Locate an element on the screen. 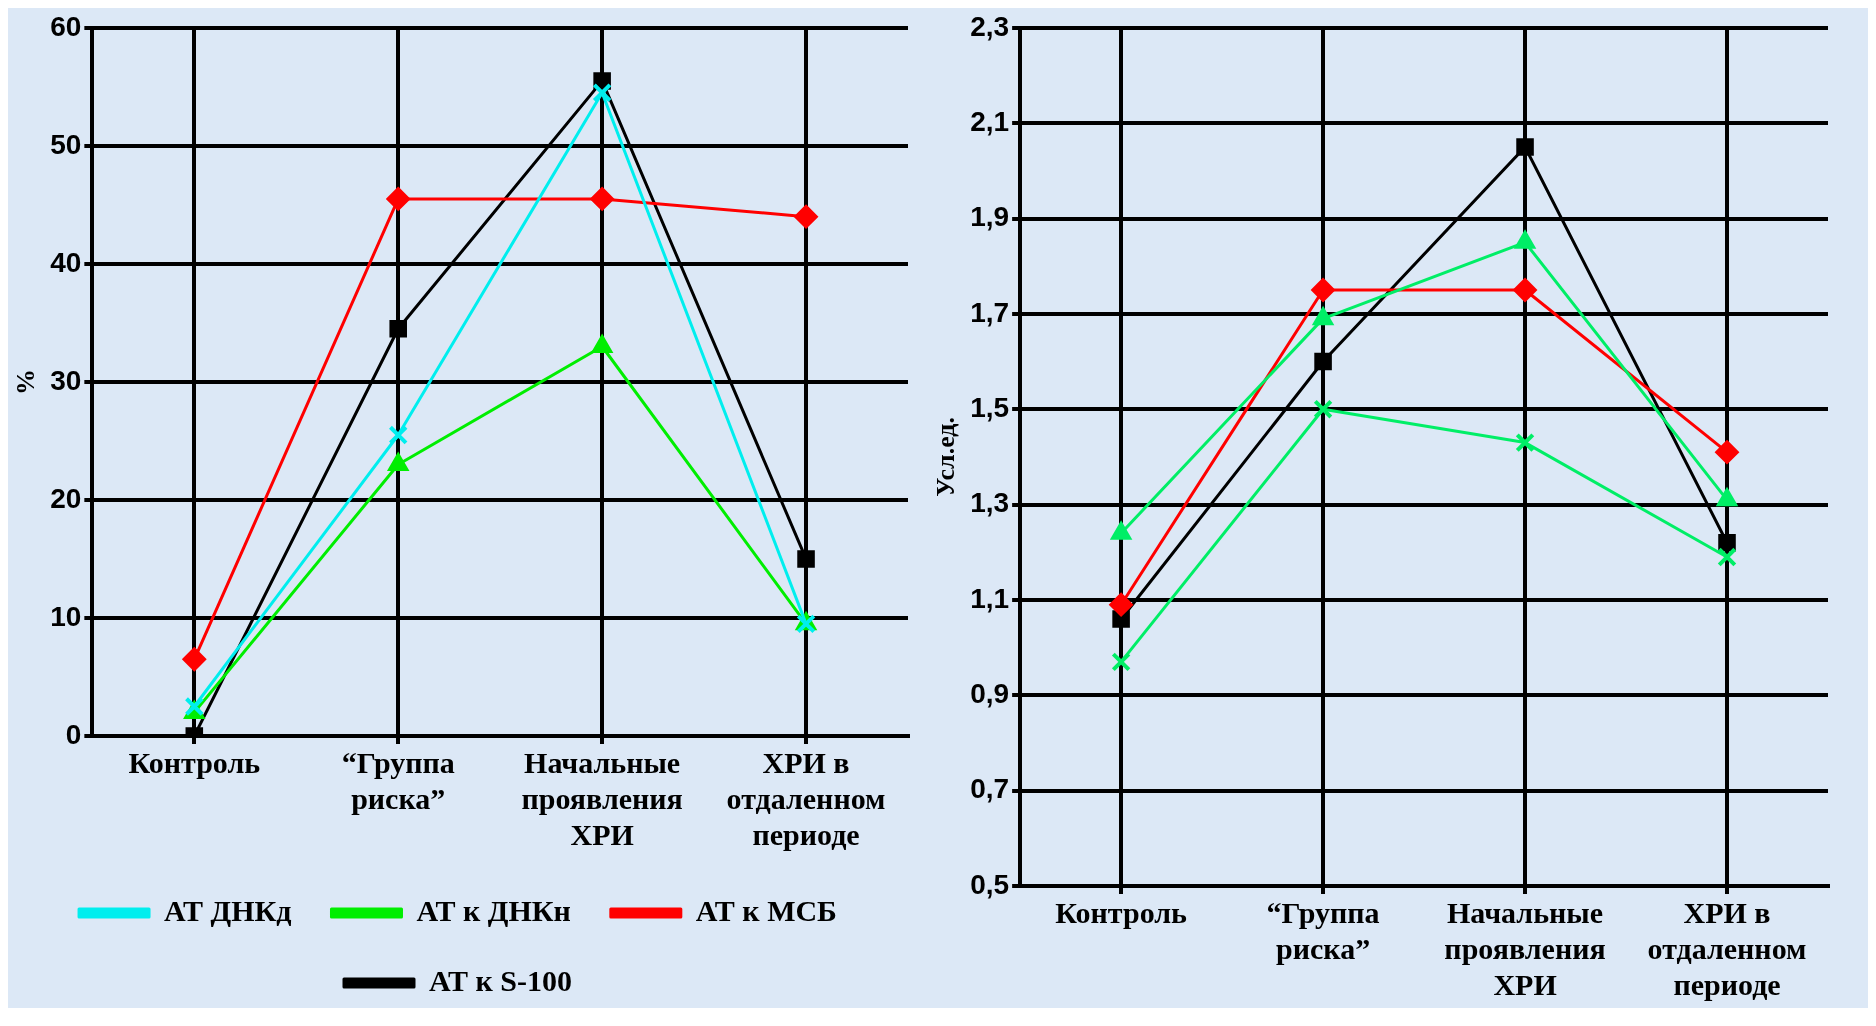  y-tick-label: 1,1 is located at coordinates (990, 598).